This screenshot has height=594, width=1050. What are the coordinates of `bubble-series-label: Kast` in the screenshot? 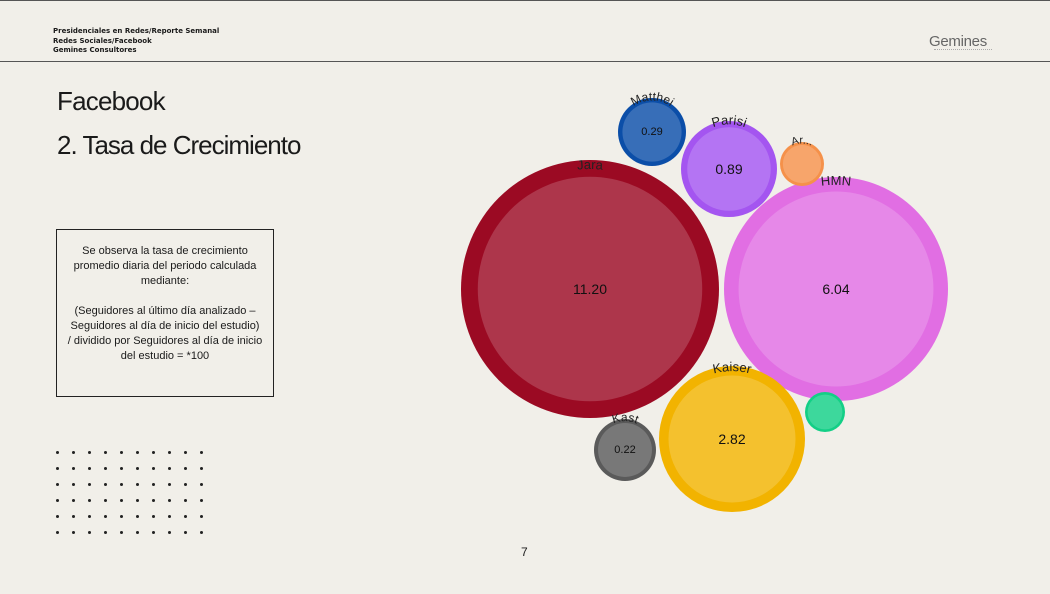 It's located at (625, 418).